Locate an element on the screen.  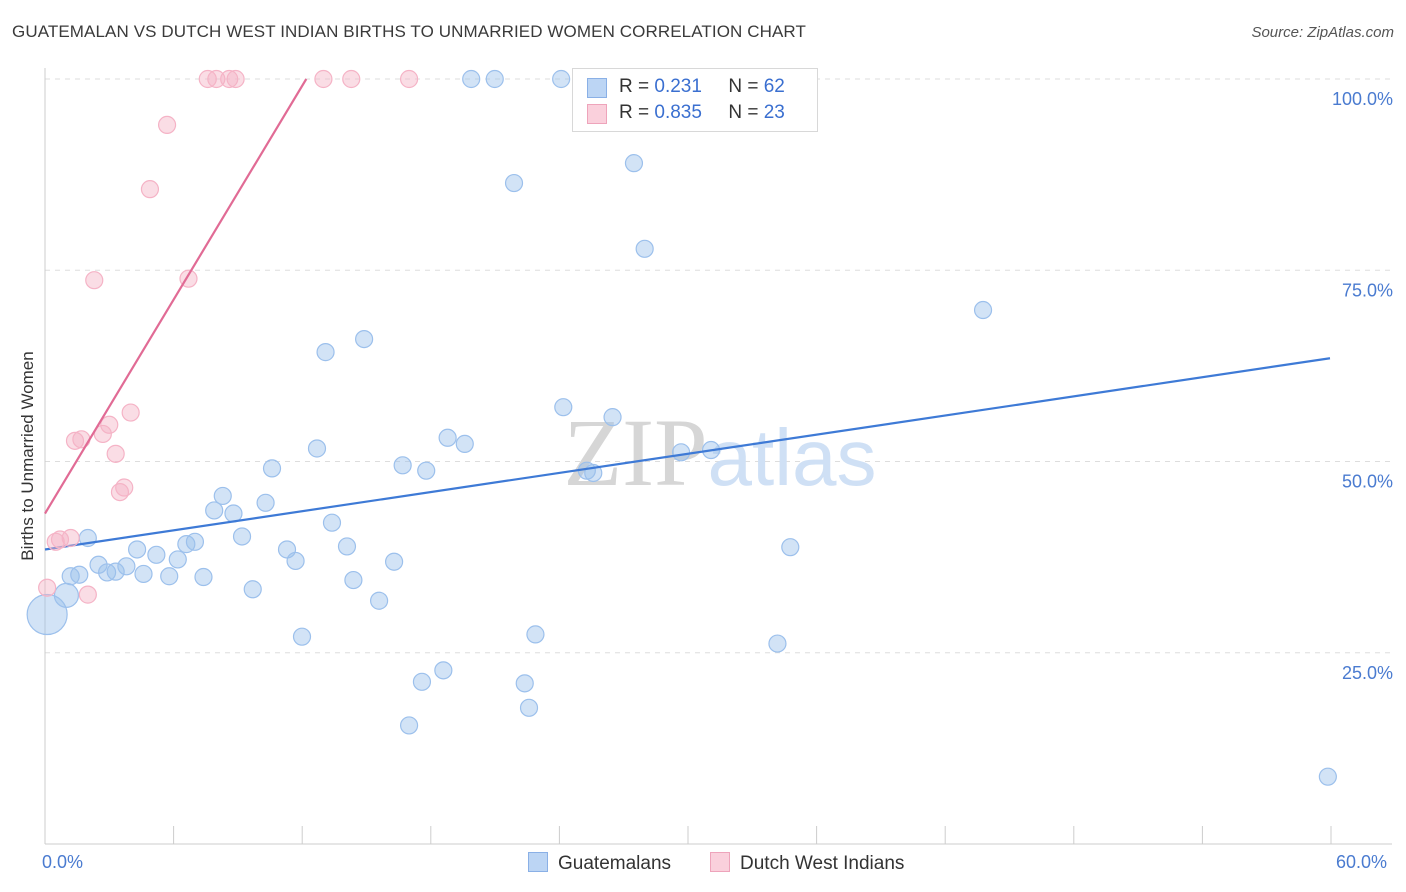
bottom-legend-guatemalans: Guatemalans is located at coordinates (599, 863).